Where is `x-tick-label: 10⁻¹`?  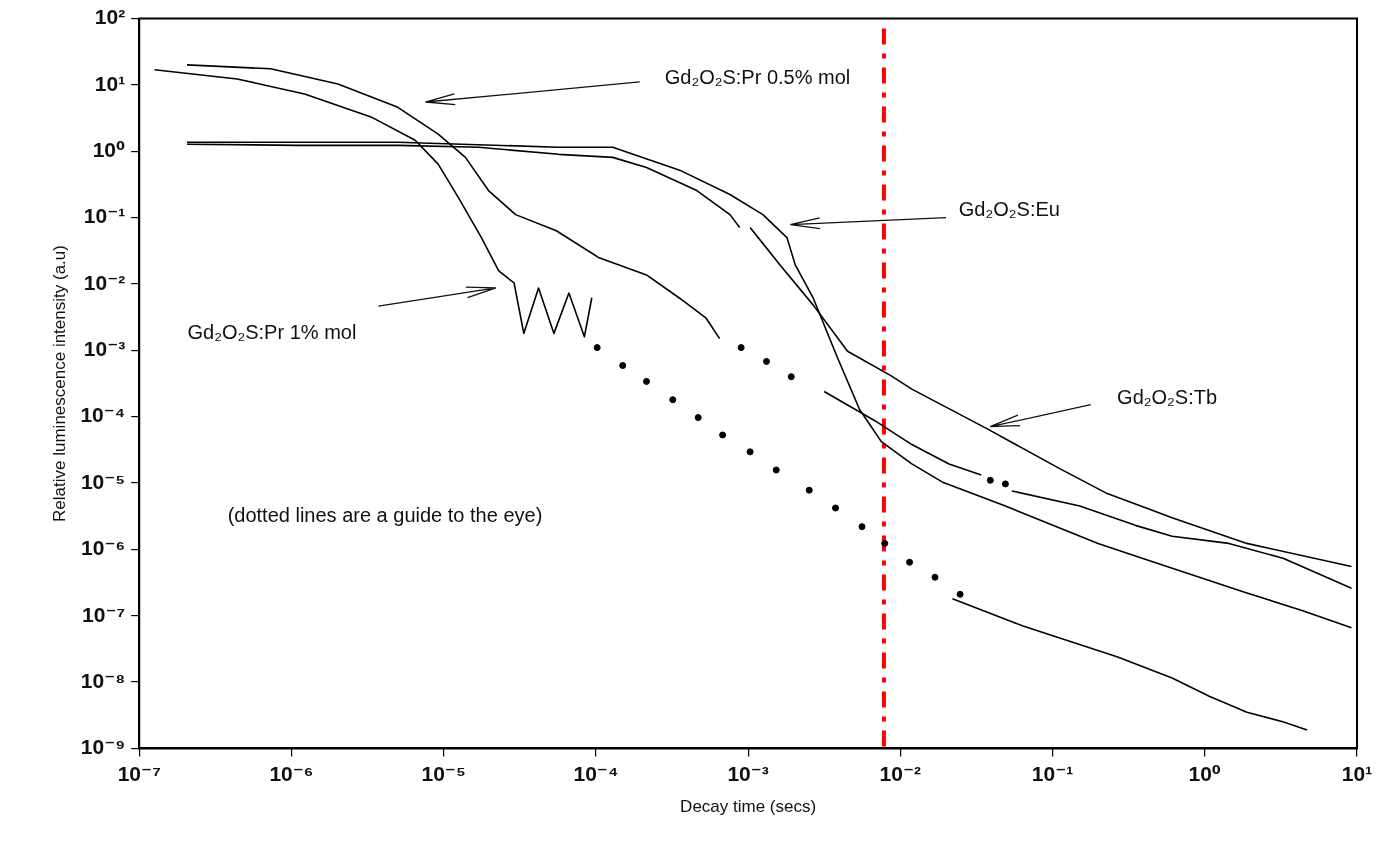 x-tick-label: 10⁻¹ is located at coordinates (1052, 773).